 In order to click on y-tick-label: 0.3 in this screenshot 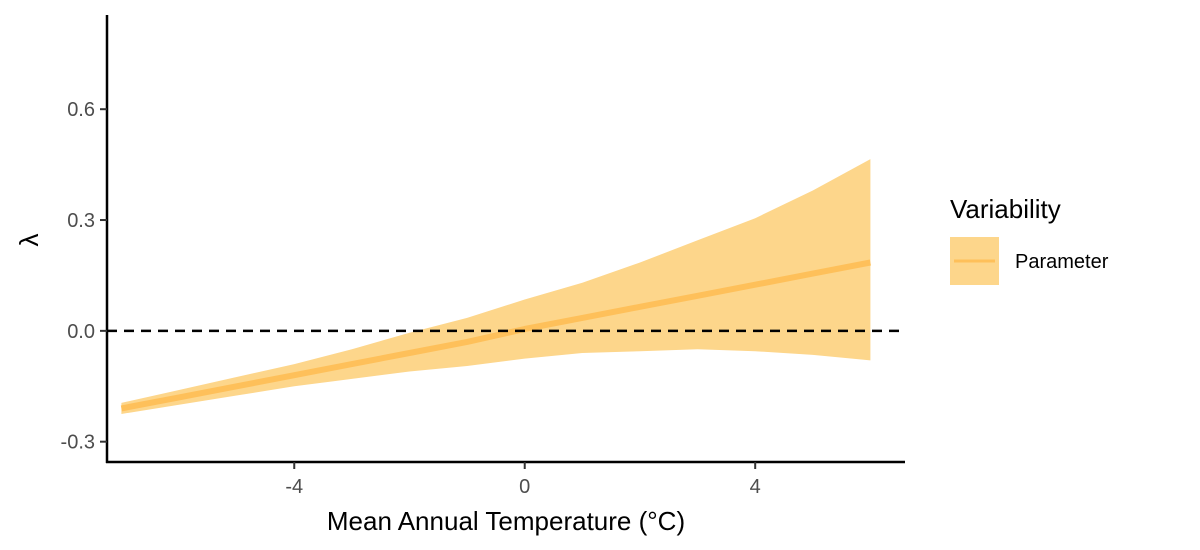, I will do `click(81, 221)`.